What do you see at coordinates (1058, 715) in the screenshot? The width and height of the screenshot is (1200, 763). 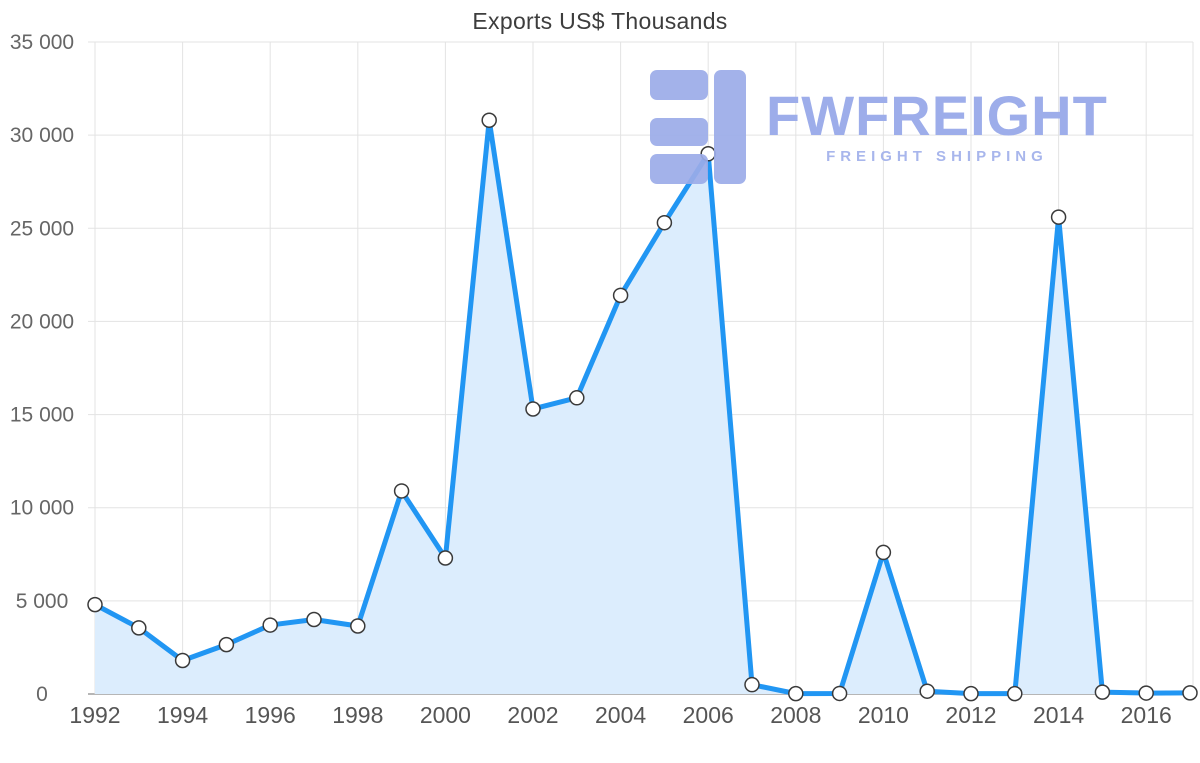 I see `x-tick-label: 2014` at bounding box center [1058, 715].